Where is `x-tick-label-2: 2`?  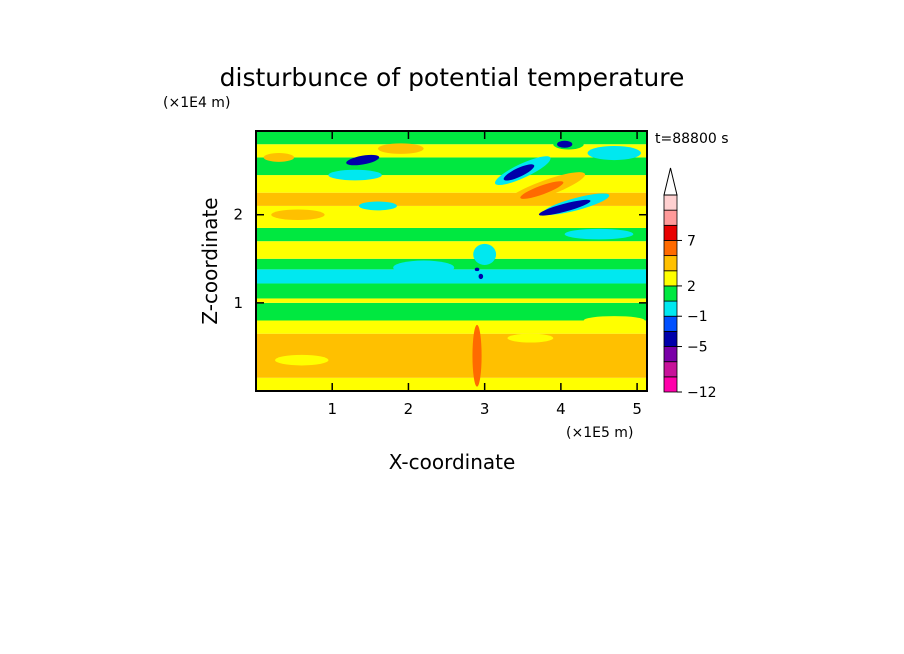 x-tick-label-2: 2 is located at coordinates (409, 409).